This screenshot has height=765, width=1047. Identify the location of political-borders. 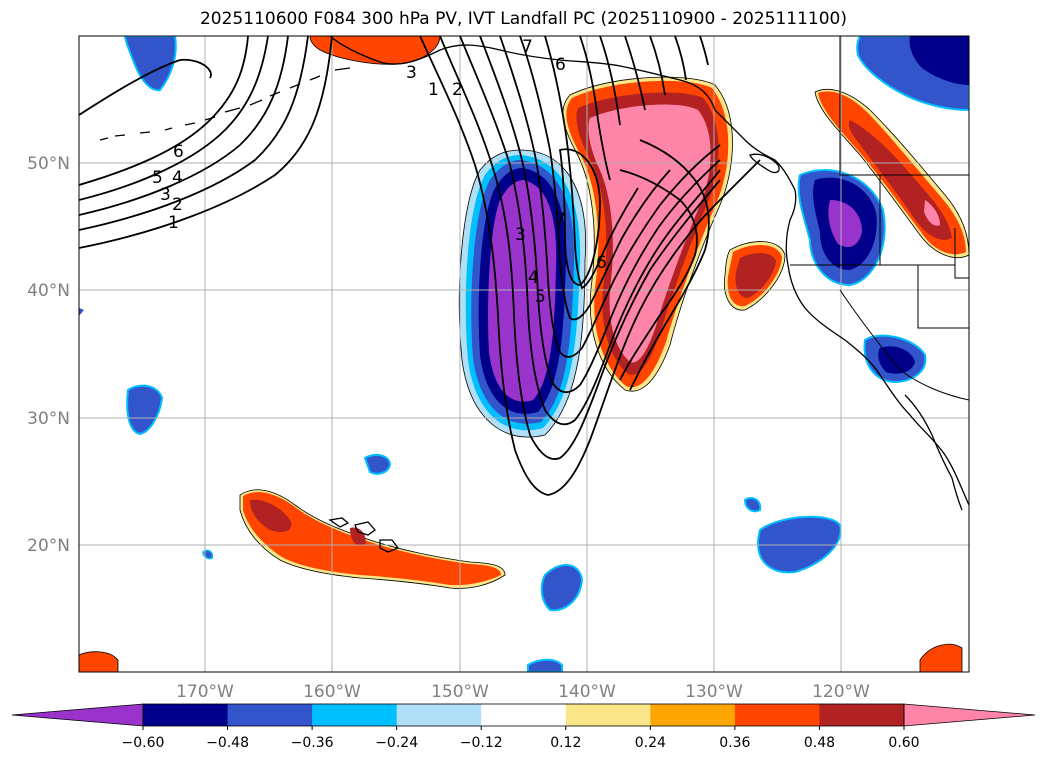
(879, 218).